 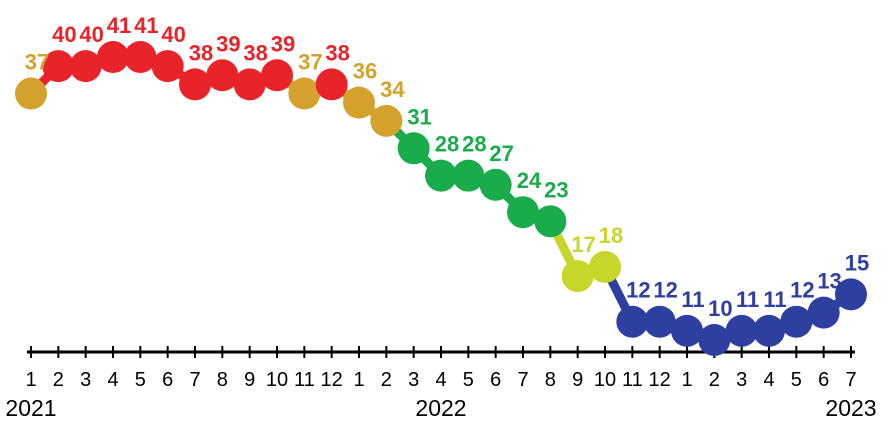 What do you see at coordinates (850, 408) in the screenshot?
I see `year-label: 2023` at bounding box center [850, 408].